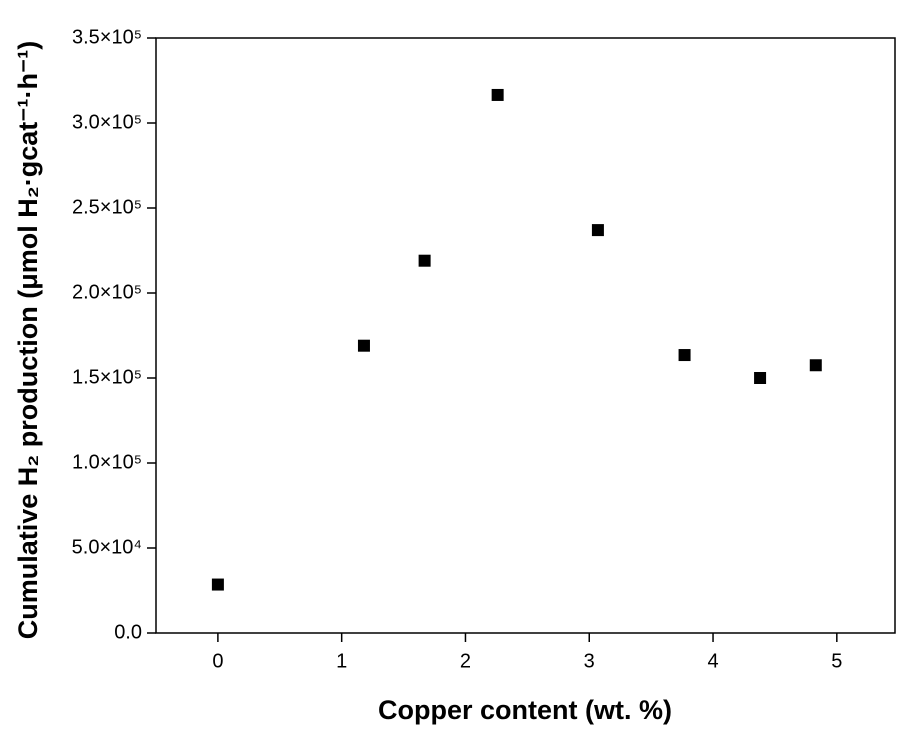 This screenshot has width=900, height=731. What do you see at coordinates (217, 661) in the screenshot?
I see `x-tick-label: 0` at bounding box center [217, 661].